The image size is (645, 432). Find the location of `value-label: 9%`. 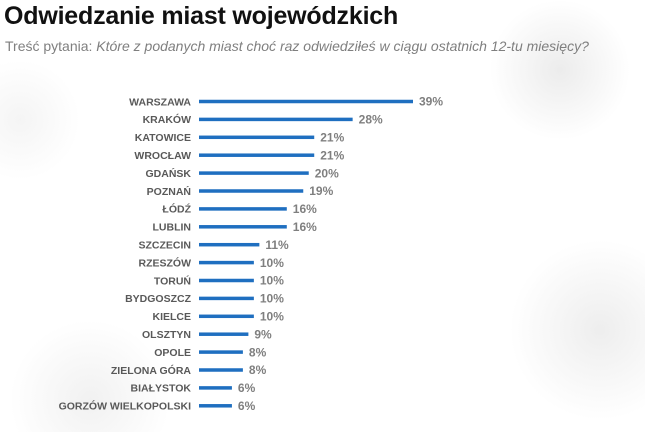

value-label: 9% is located at coordinates (263, 334).